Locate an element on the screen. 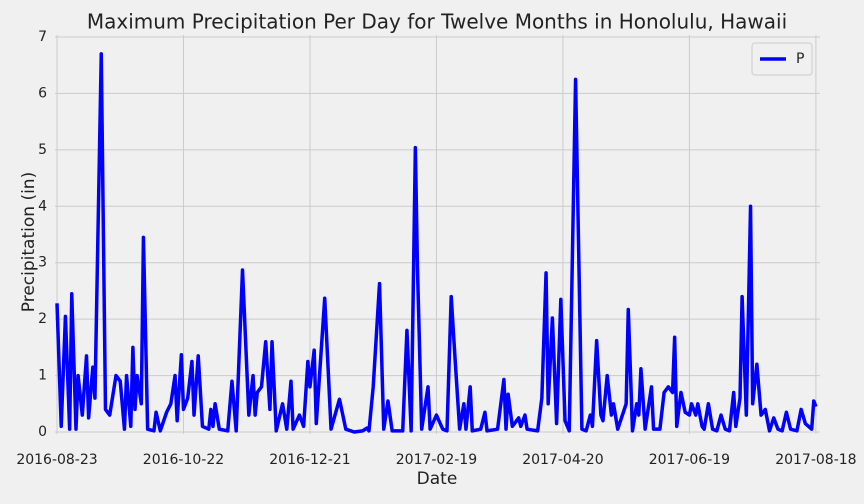 Image resolution: width=864 pixels, height=504 pixels. y-tick-label: 3 is located at coordinates (42, 263).